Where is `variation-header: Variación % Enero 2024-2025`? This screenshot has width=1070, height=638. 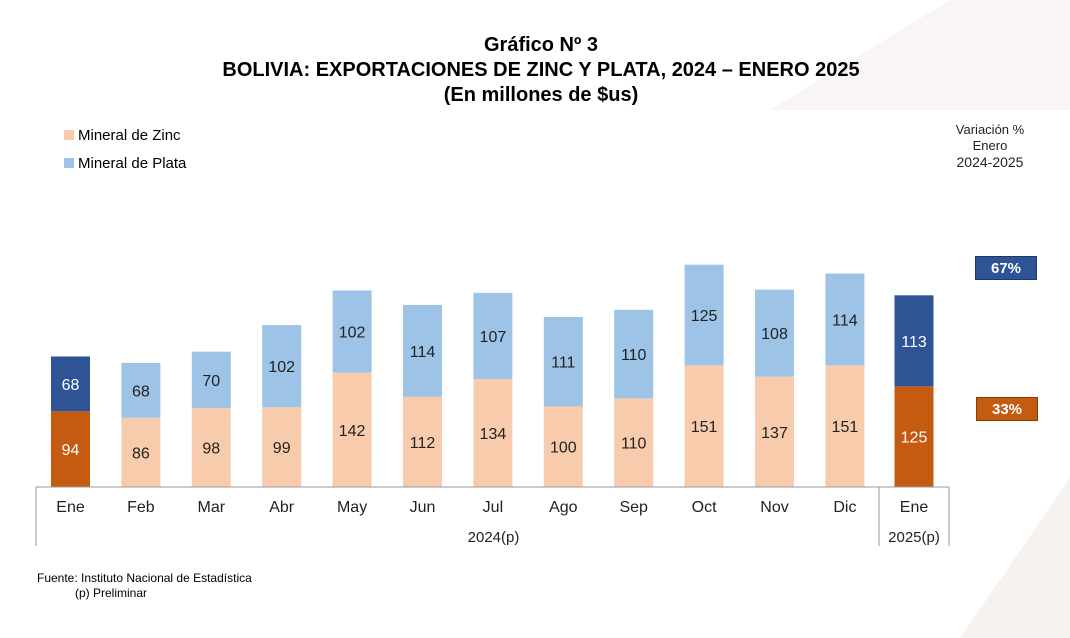
variation-header: Variación % Enero 2024-2025 is located at coordinates (990, 146).